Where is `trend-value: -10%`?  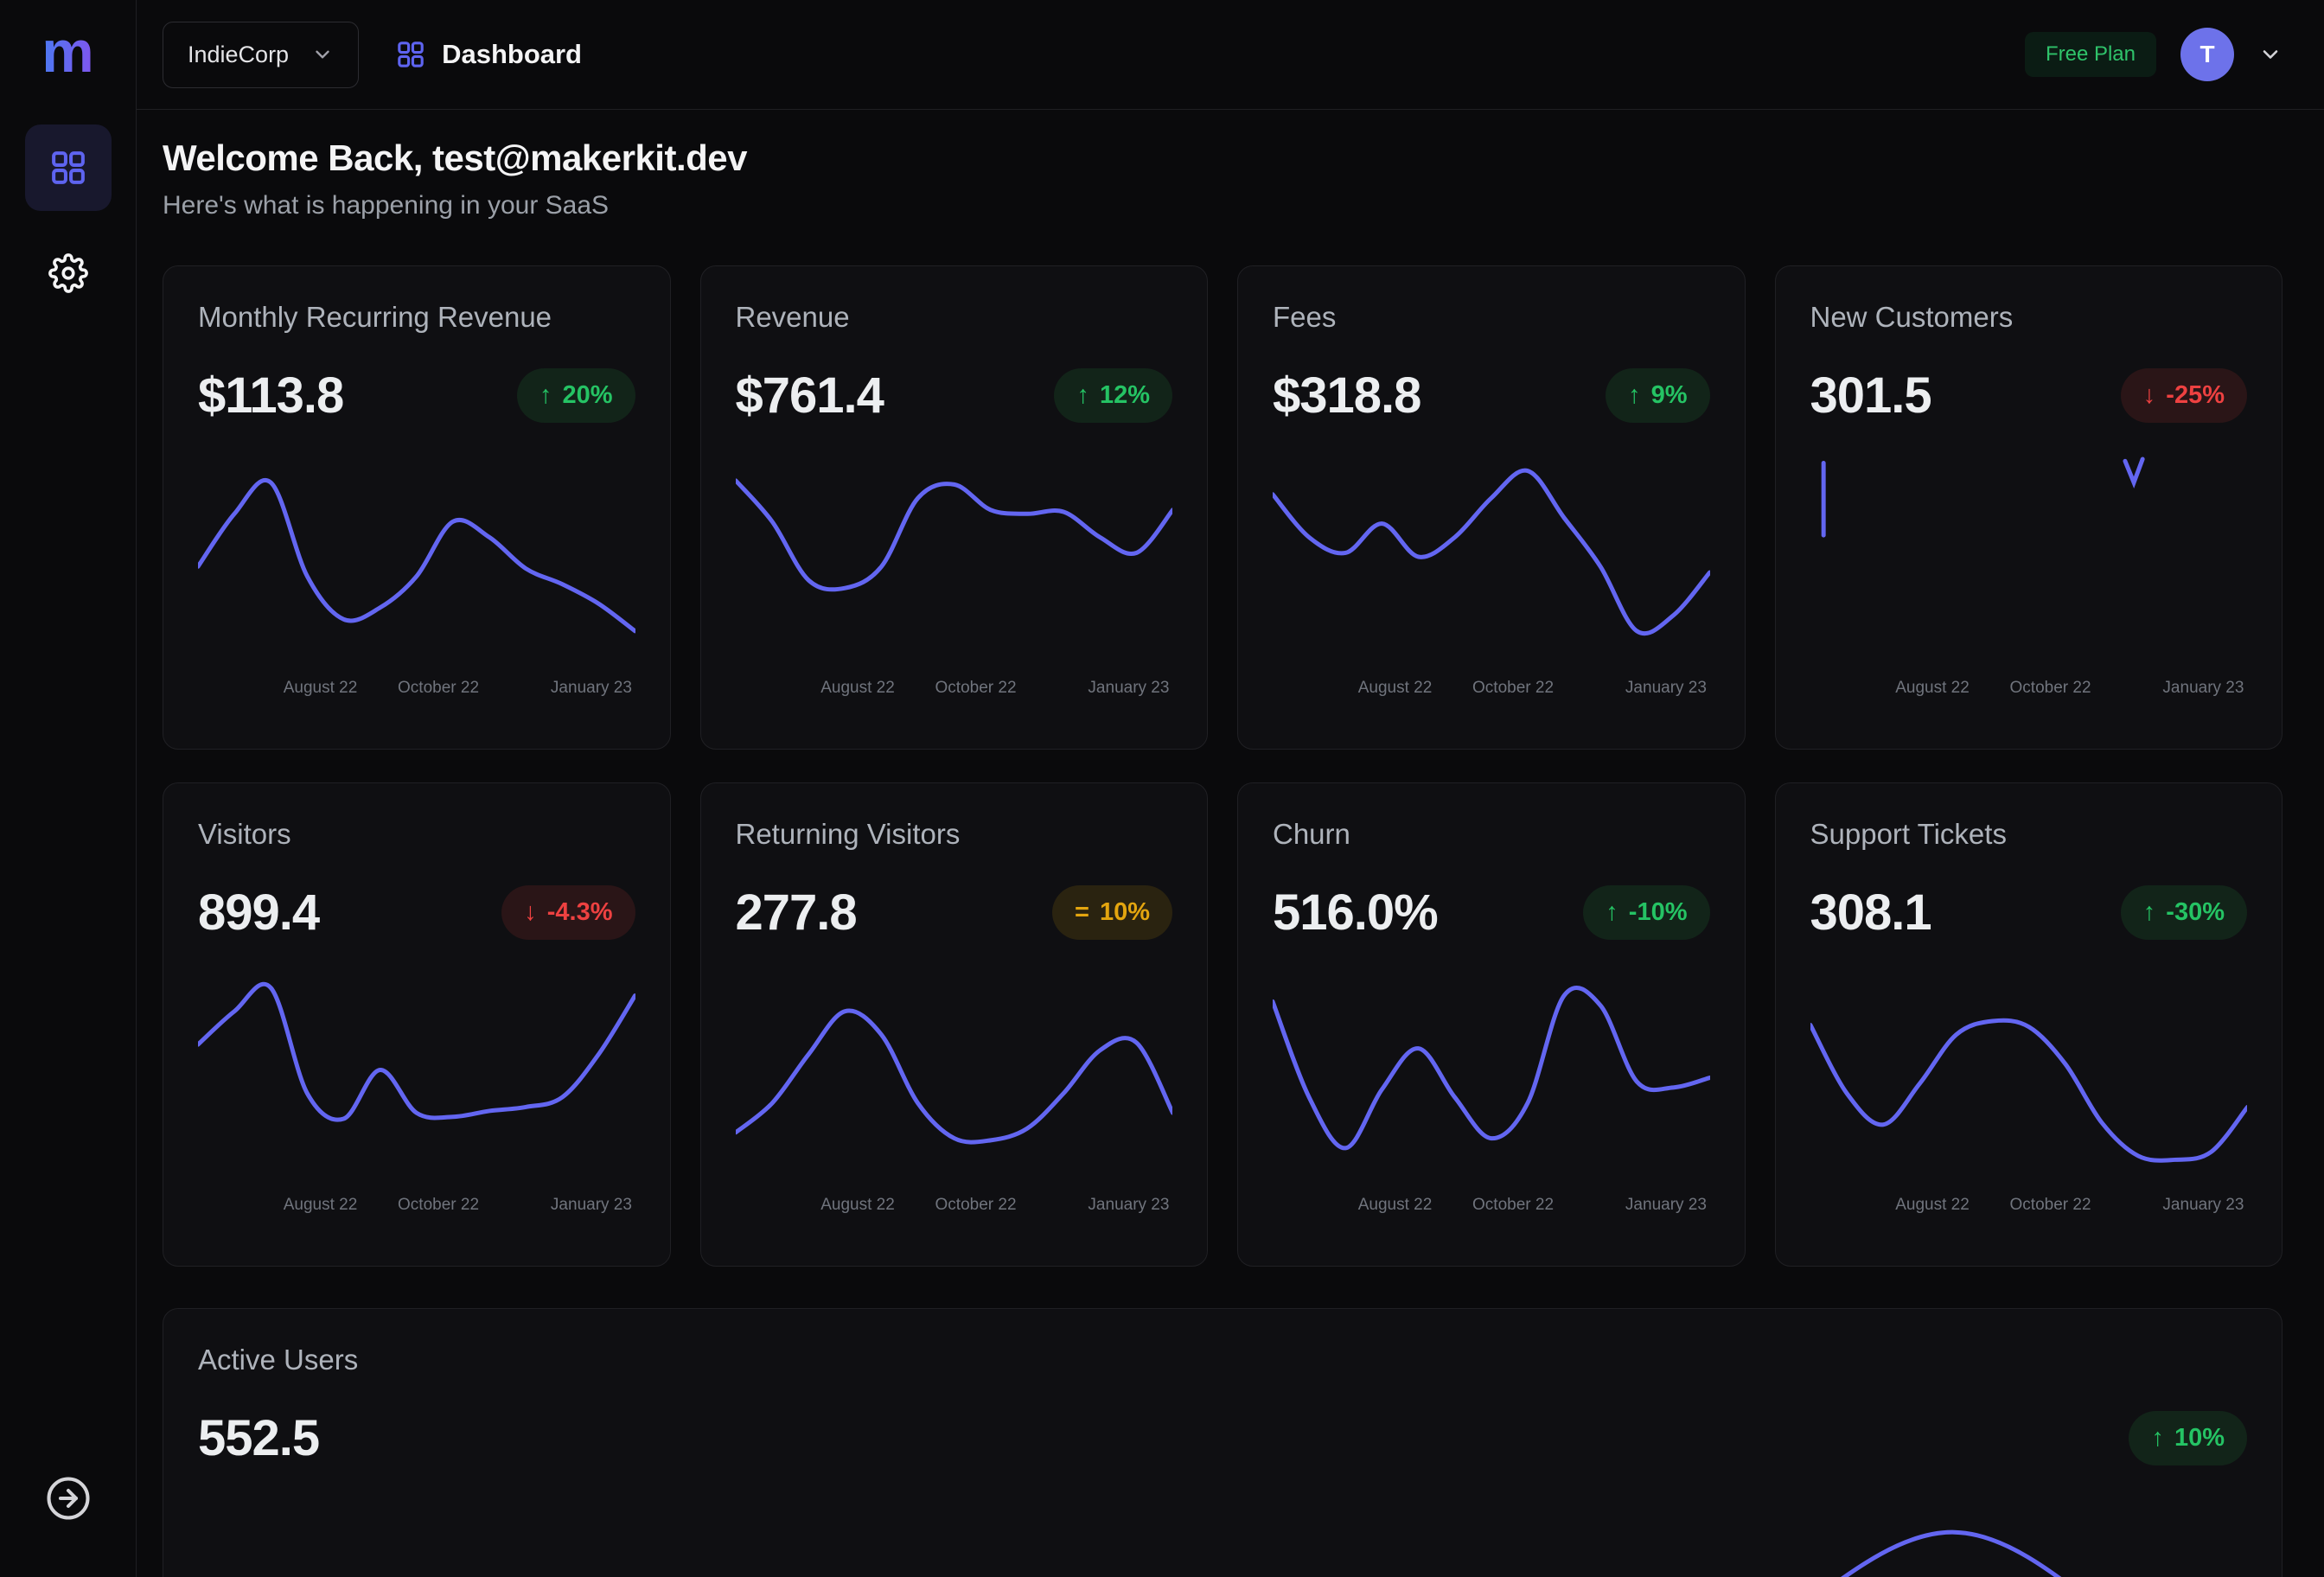
trend-value: -10% is located at coordinates (1658, 912).